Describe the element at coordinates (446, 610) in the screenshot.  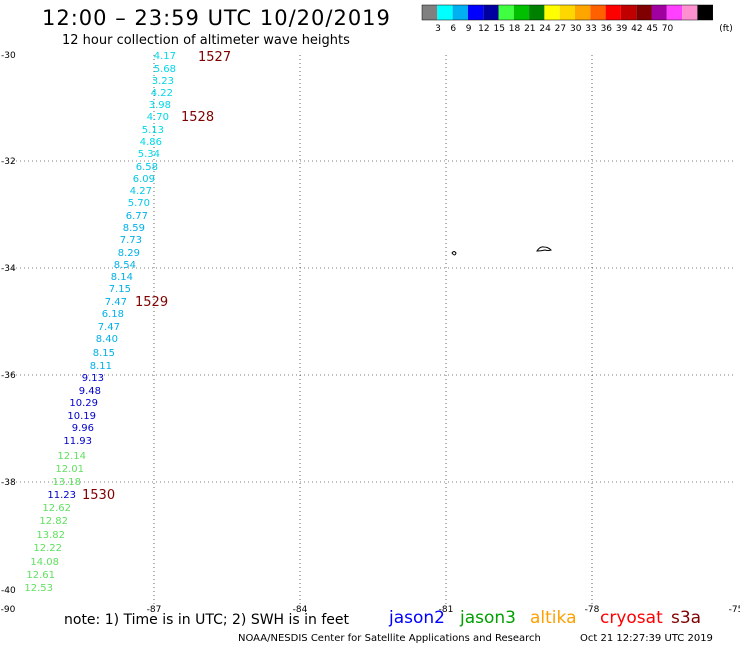
I see `lon-label: -81` at that location.